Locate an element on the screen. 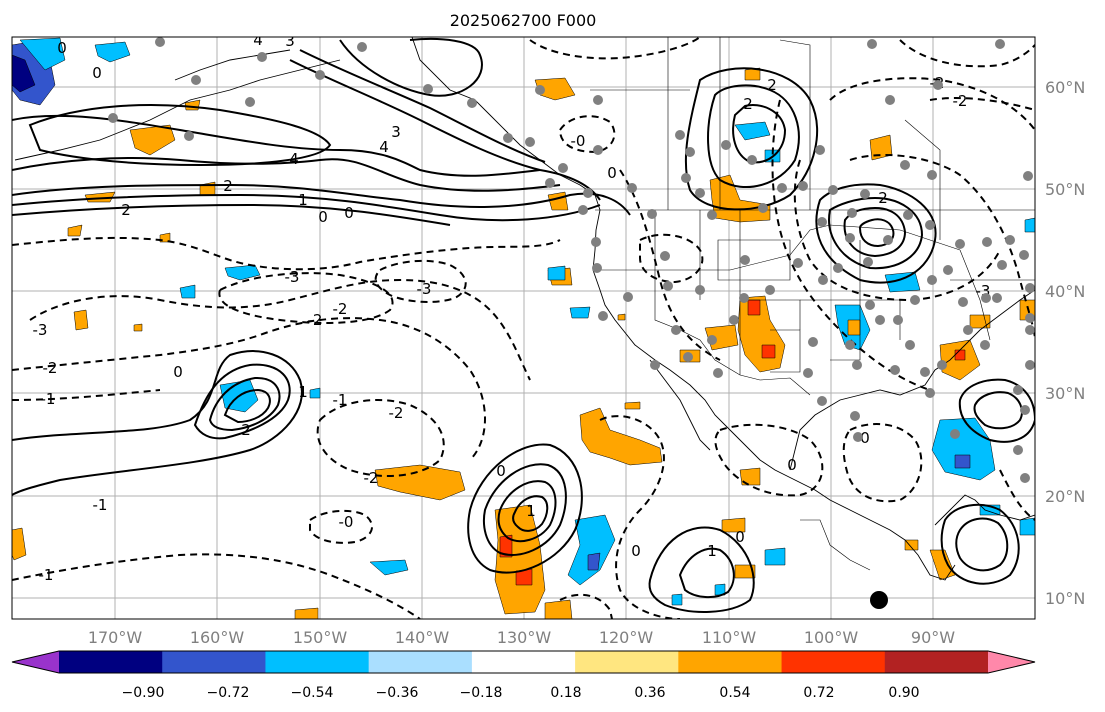 The height and width of the screenshot is (712, 1105). lat-tick-label: 10°N is located at coordinates (1065, 598).